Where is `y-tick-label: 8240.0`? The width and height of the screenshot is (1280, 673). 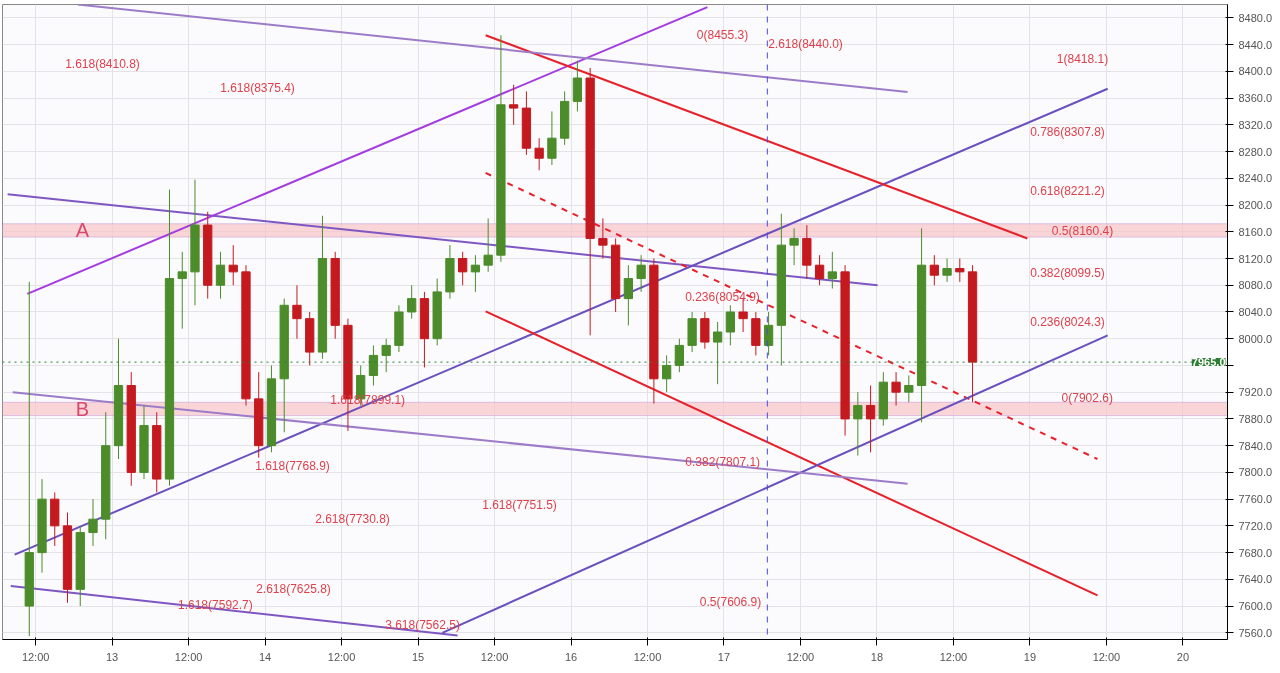
y-tick-label: 8240.0 is located at coordinates (1255, 178).